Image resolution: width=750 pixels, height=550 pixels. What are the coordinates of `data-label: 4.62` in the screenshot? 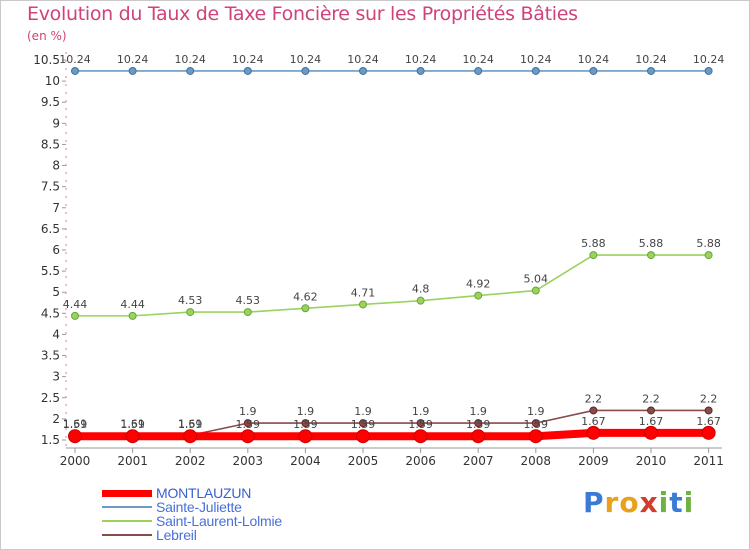 It's located at (305, 296).